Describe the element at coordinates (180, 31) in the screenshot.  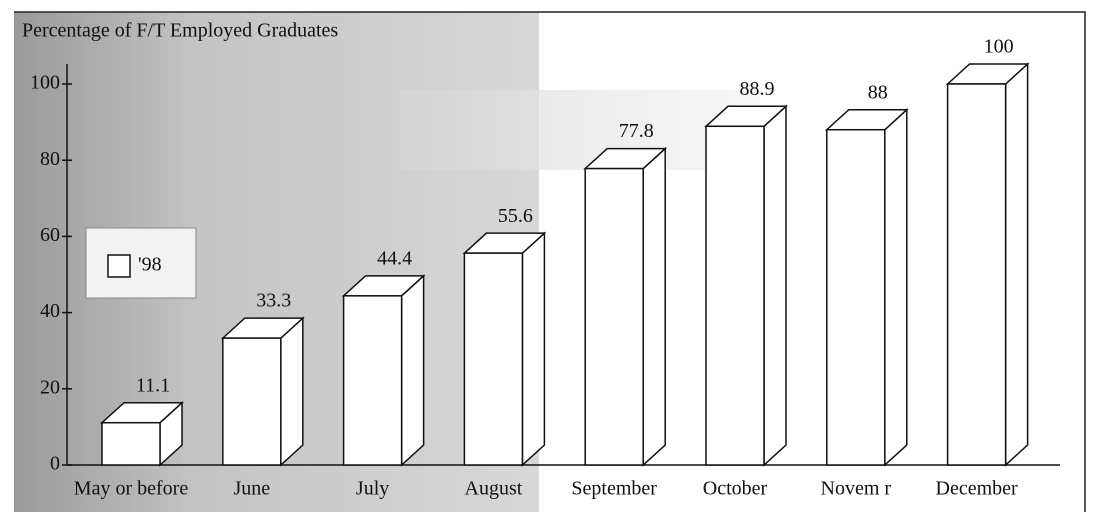
I see `chart-title: Percentage of F/T Employed Graduates` at that location.